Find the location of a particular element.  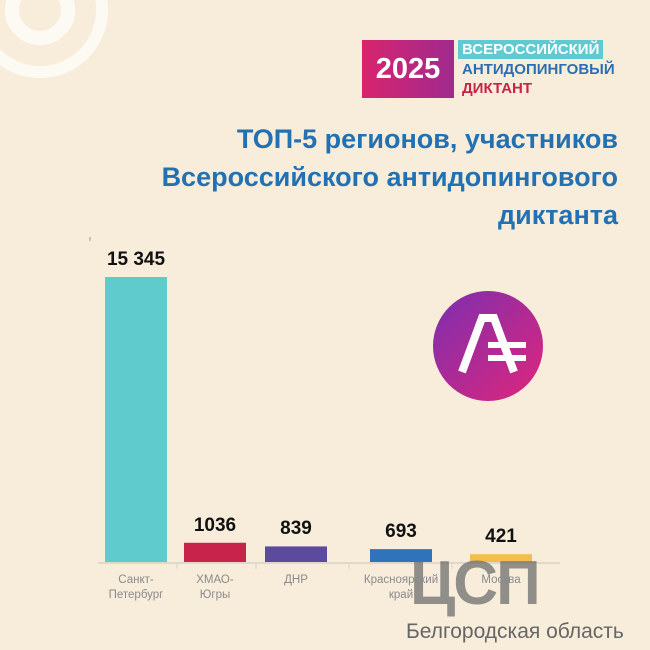

value-label: 693 is located at coordinates (401, 532).